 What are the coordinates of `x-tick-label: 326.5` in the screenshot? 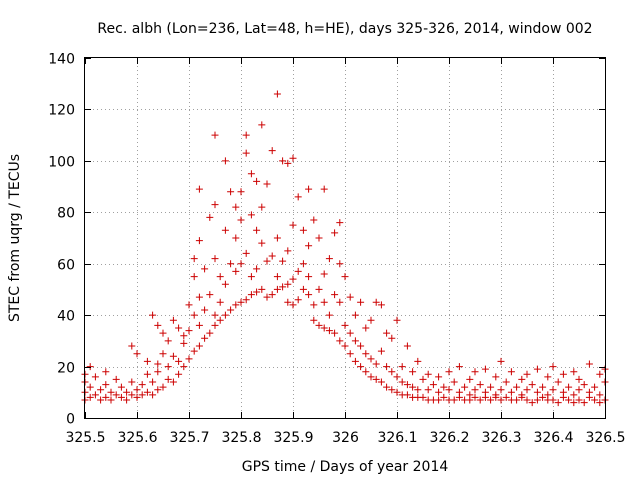 It's located at (605, 438).